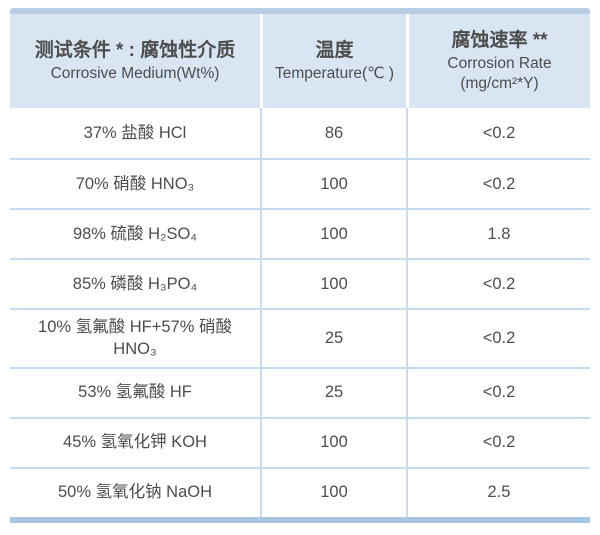 The image size is (600, 535). Describe the element at coordinates (498, 492) in the screenshot. I see `rate-cell: 2.5` at that location.